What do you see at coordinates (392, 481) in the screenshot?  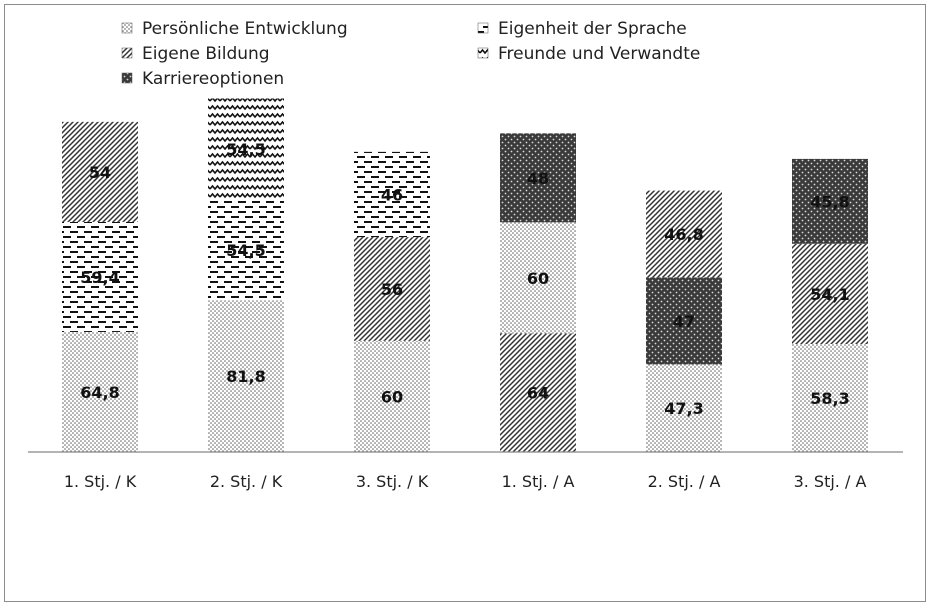 I see `x-tick-label: 3. Stj. / K` at bounding box center [392, 481].